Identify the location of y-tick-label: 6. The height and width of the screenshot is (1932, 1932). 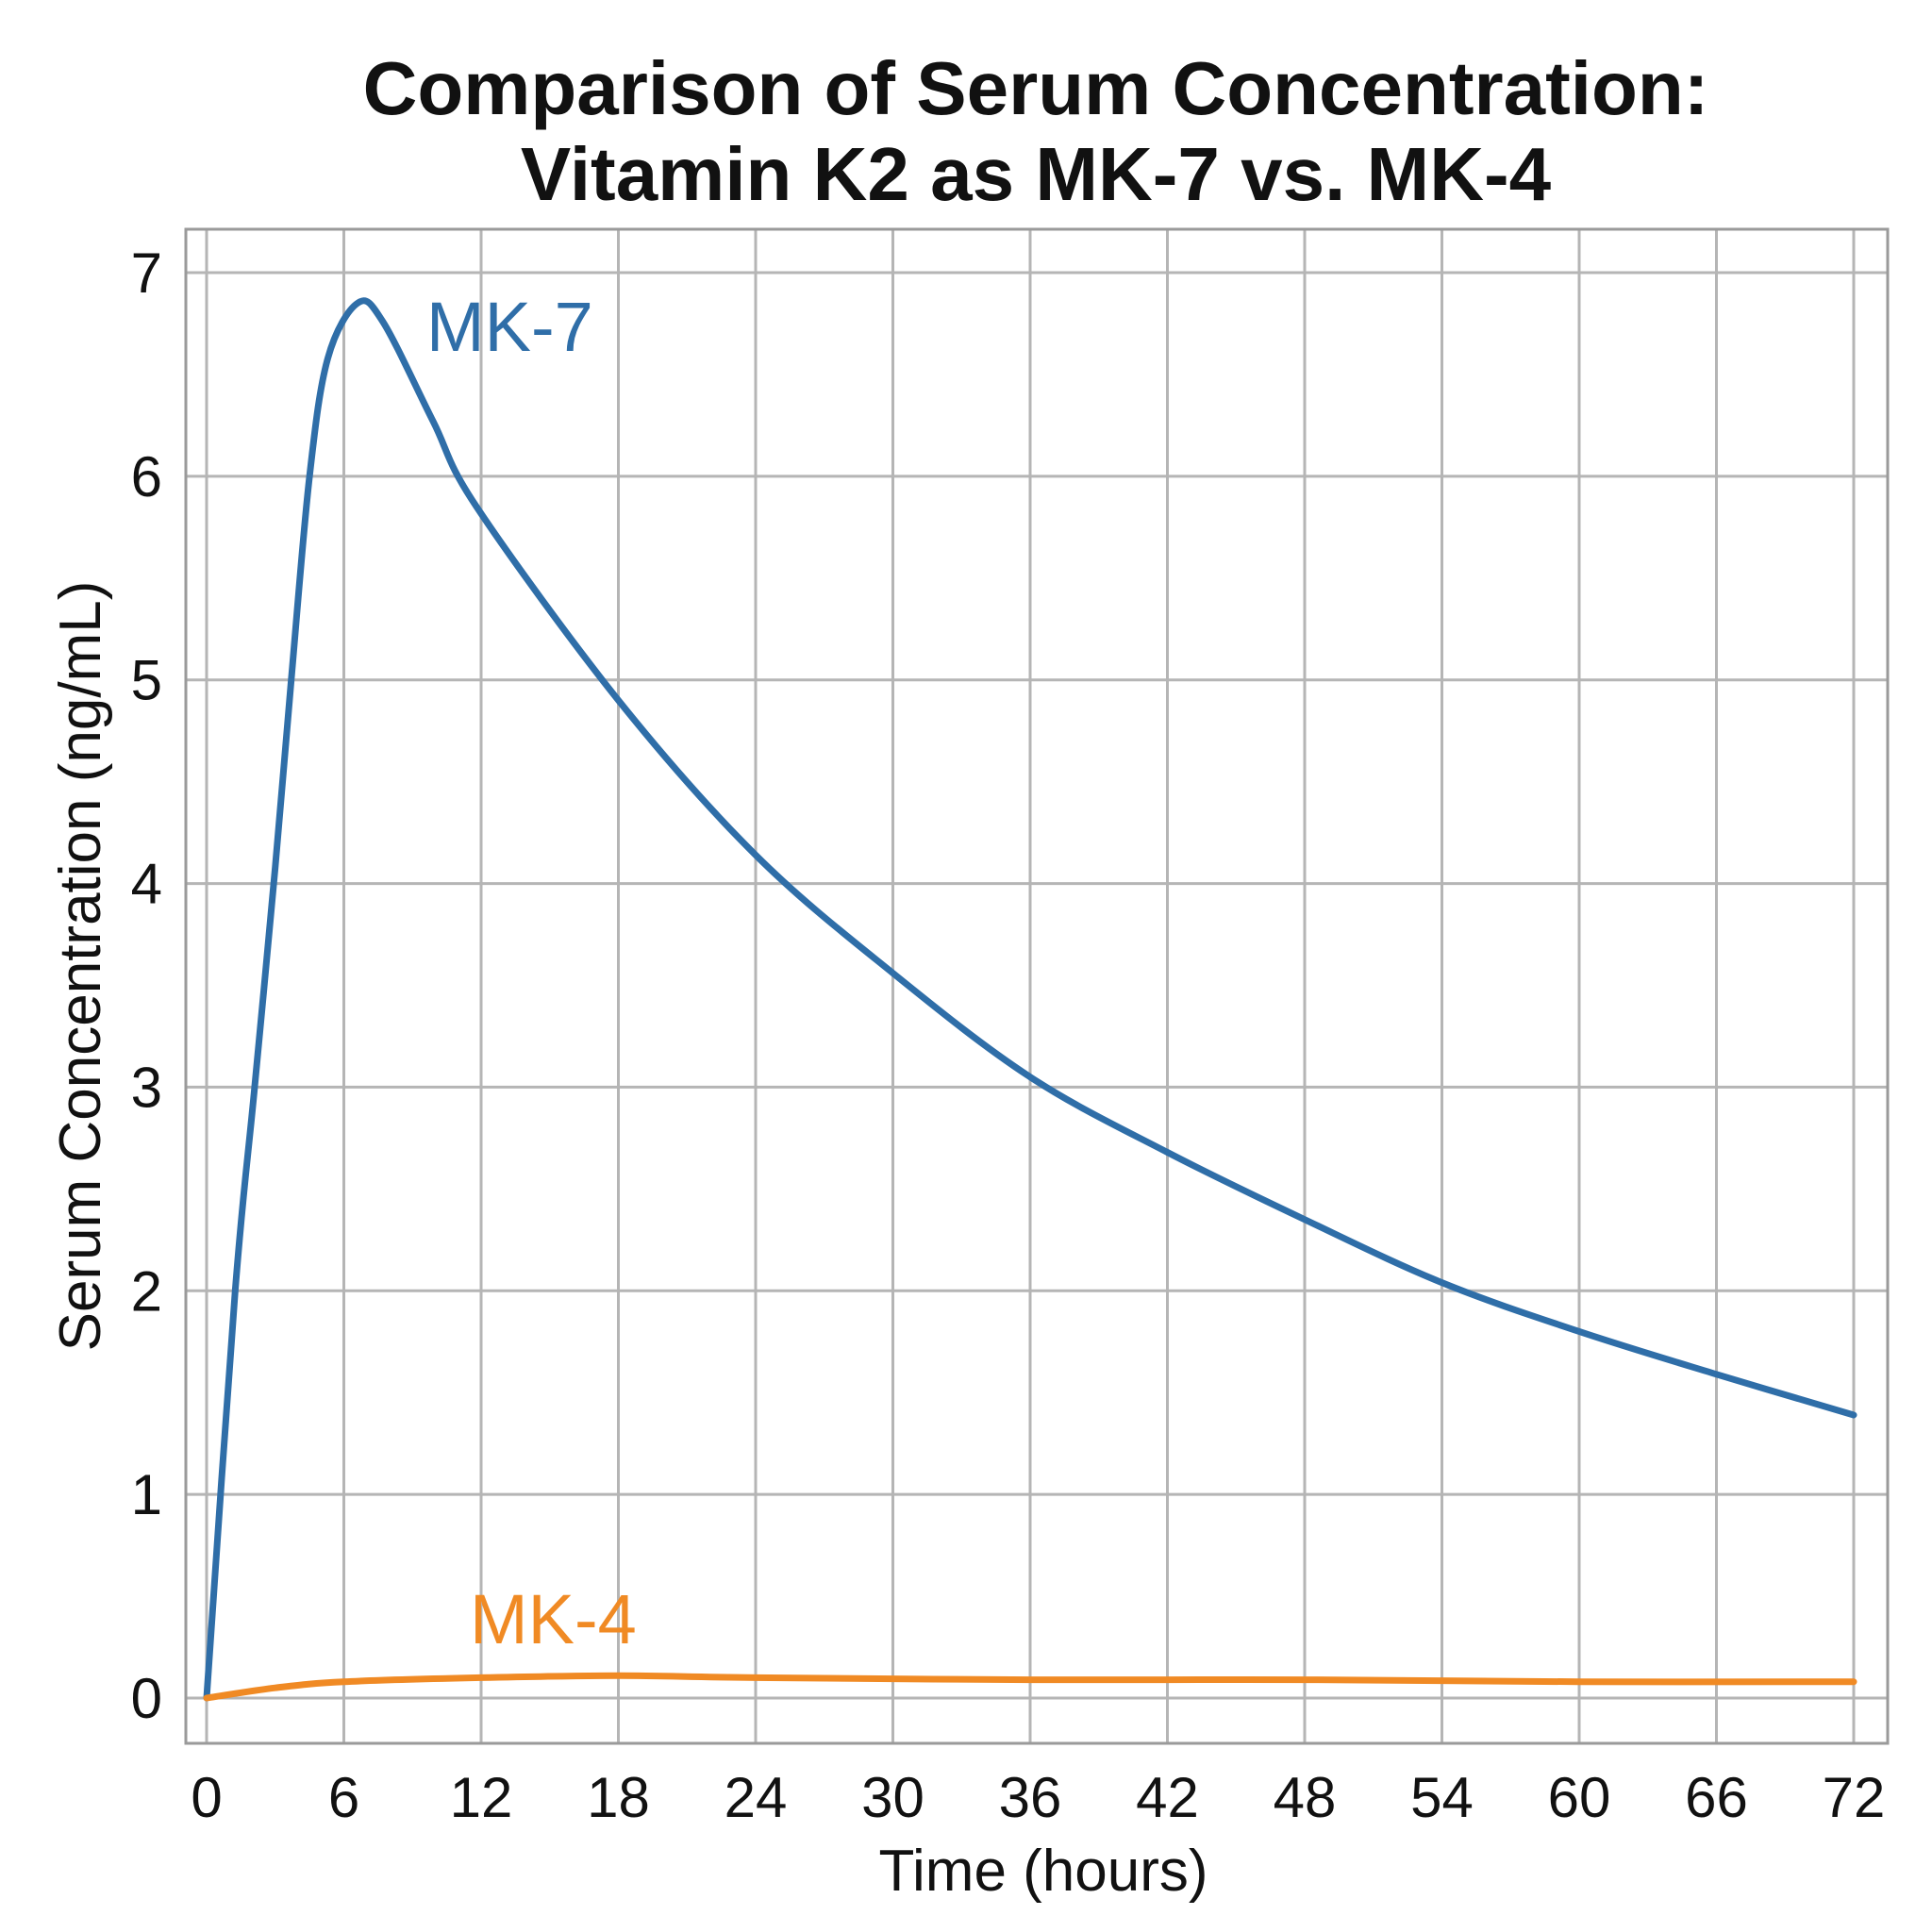
(146, 477).